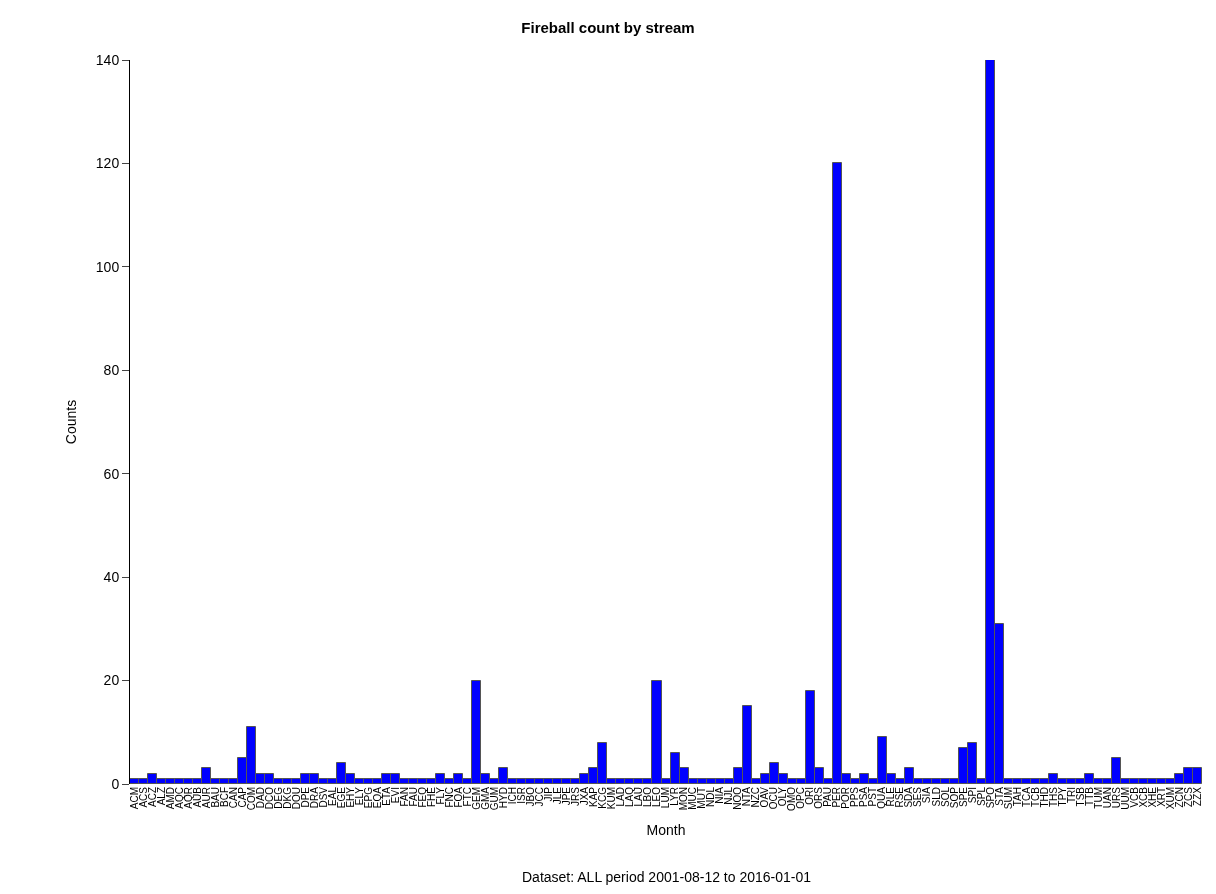 This screenshot has width=1216, height=894. Describe the element at coordinates (107, 59) in the screenshot. I see `y-tick-label: 140` at that location.